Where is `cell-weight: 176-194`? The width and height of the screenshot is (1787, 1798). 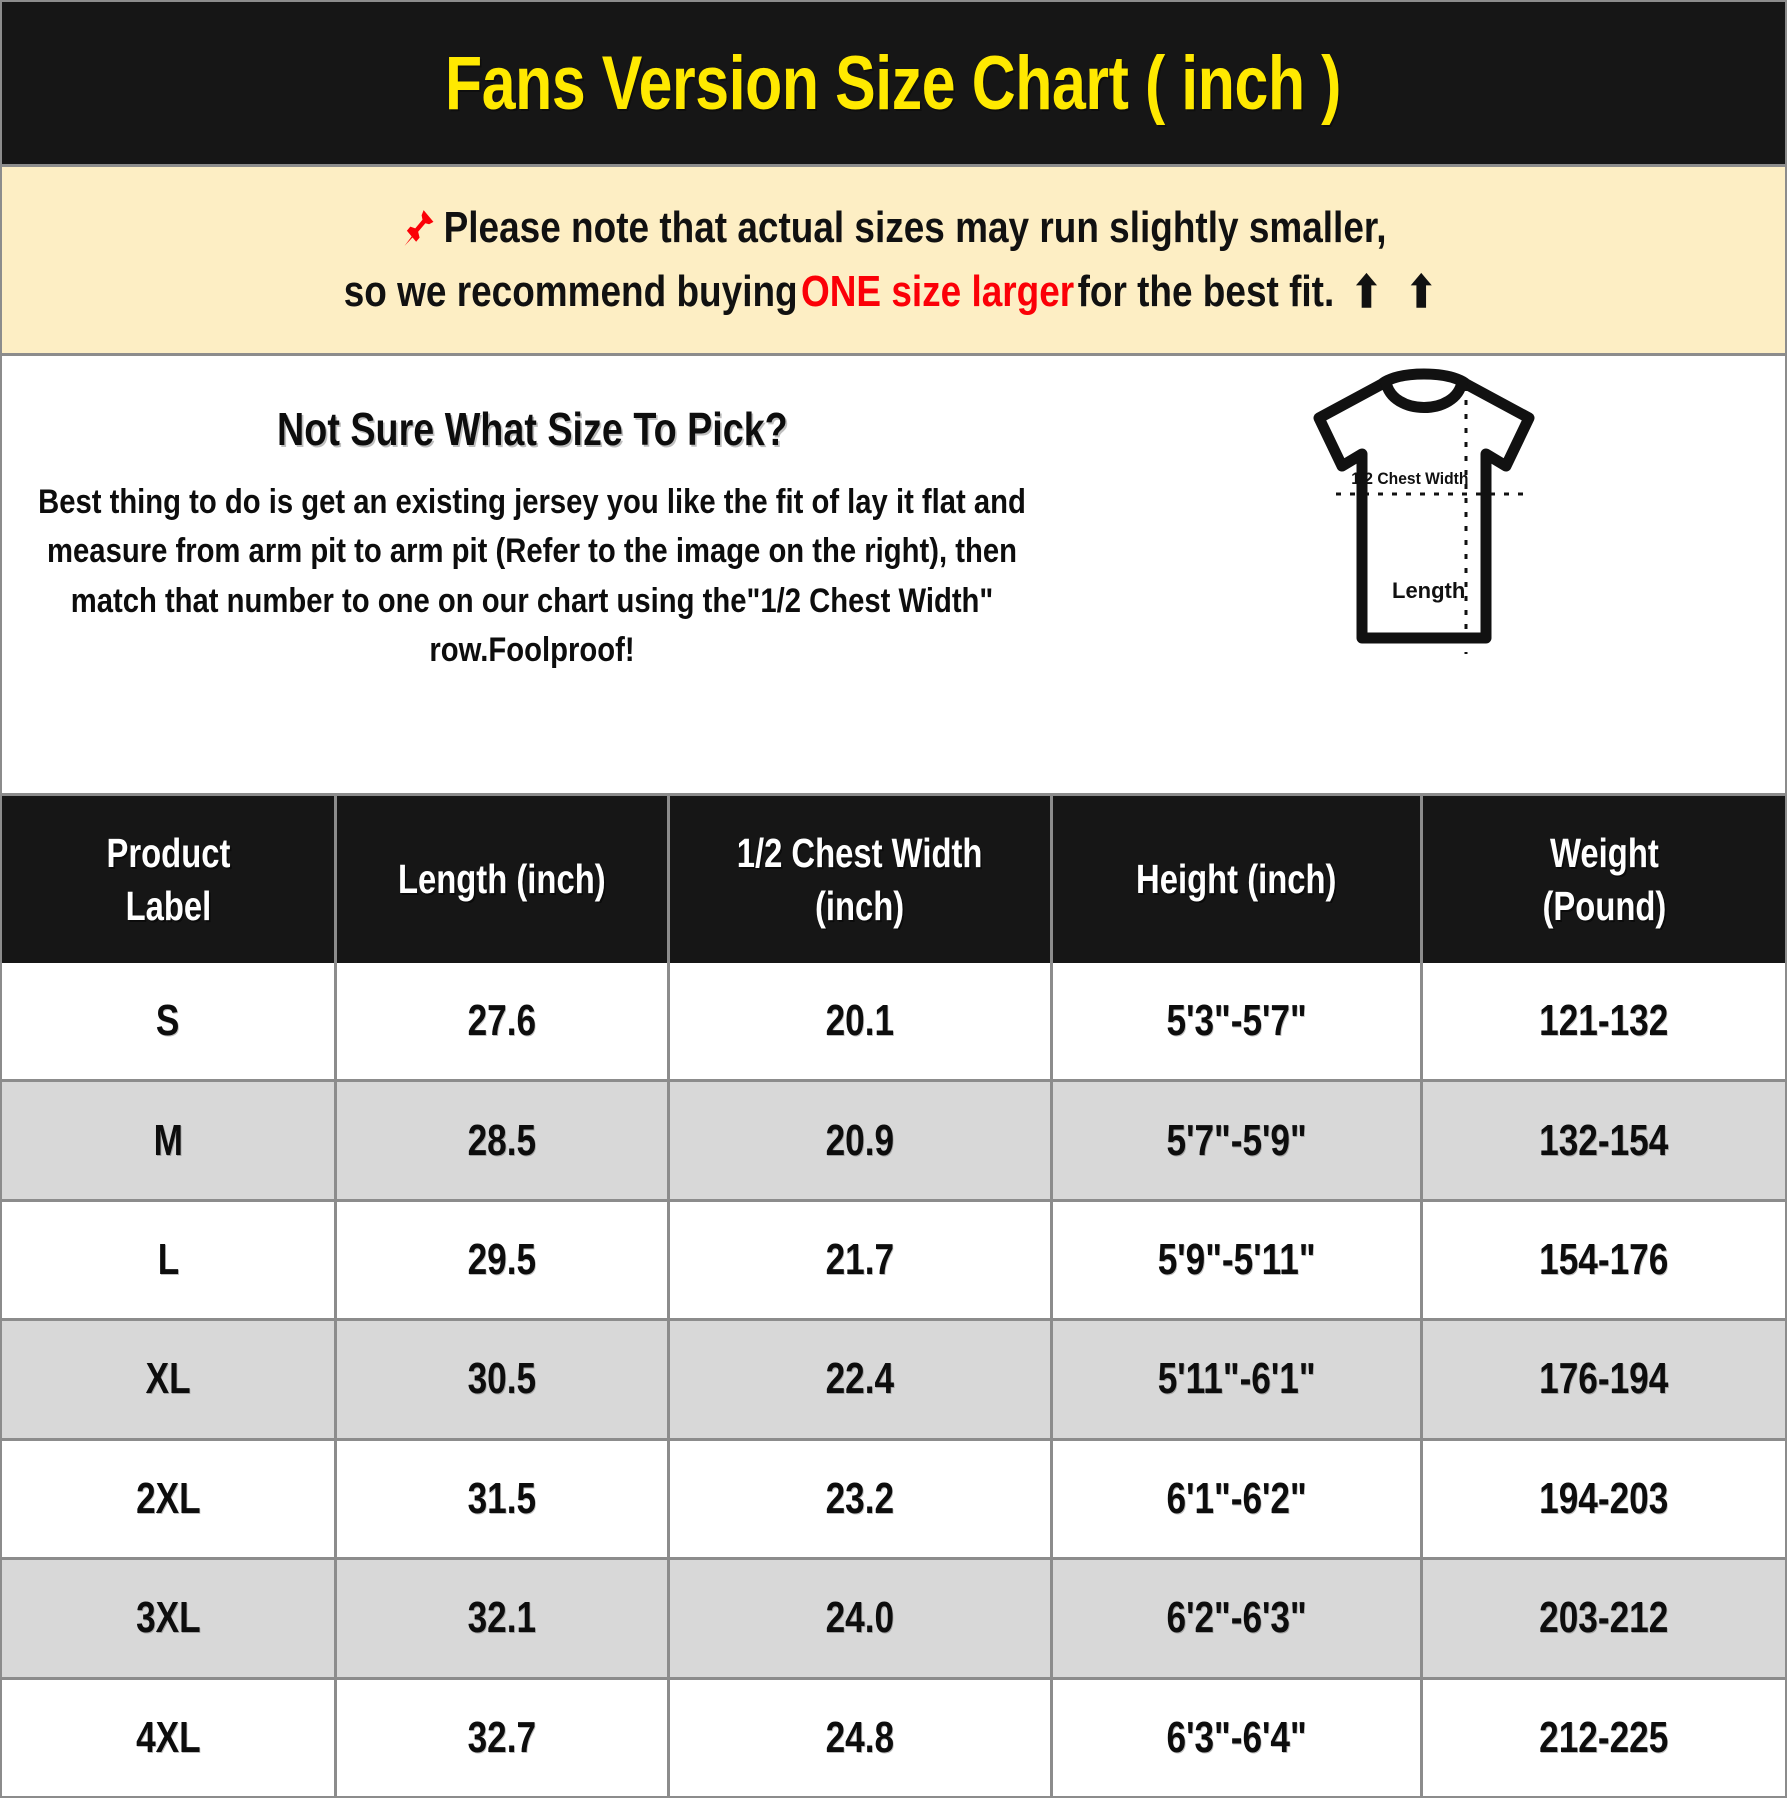 cell-weight: 176-194 is located at coordinates (1602, 1379).